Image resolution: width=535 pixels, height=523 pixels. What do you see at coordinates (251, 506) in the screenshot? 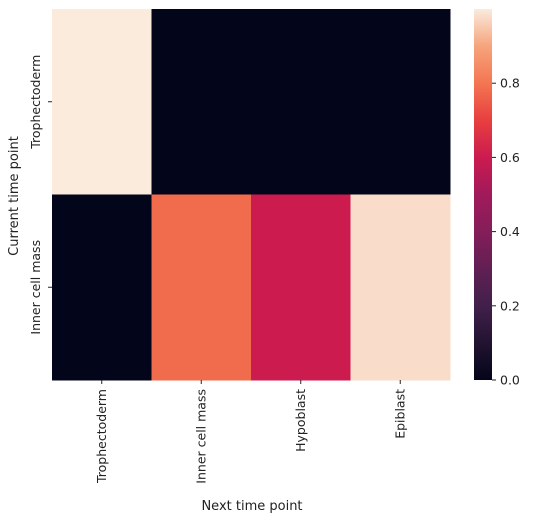
I see `x-axis-label: Next time point` at bounding box center [251, 506].